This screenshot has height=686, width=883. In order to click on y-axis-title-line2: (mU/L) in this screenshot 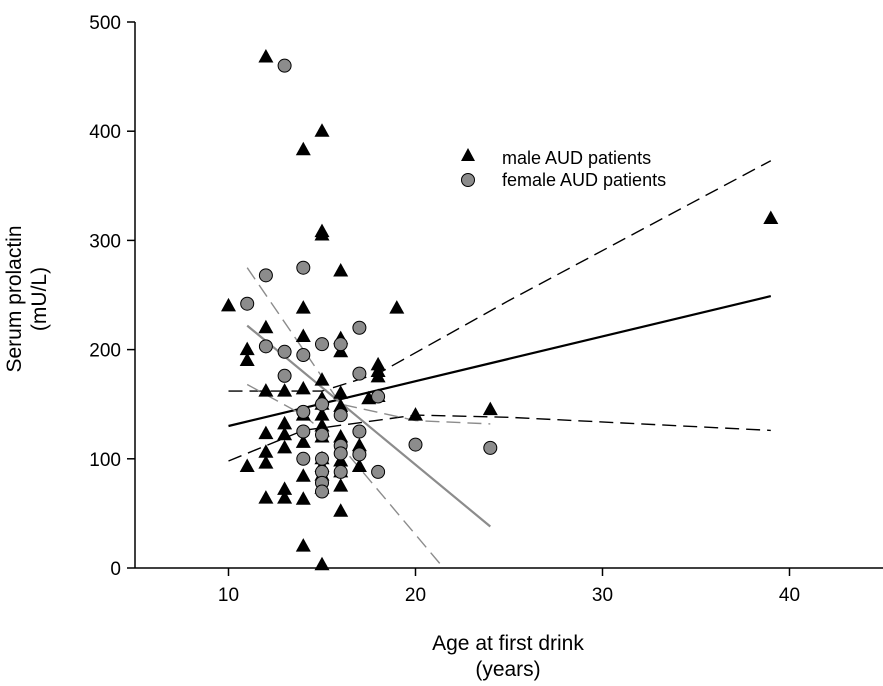, I will do `click(39, 299)`.